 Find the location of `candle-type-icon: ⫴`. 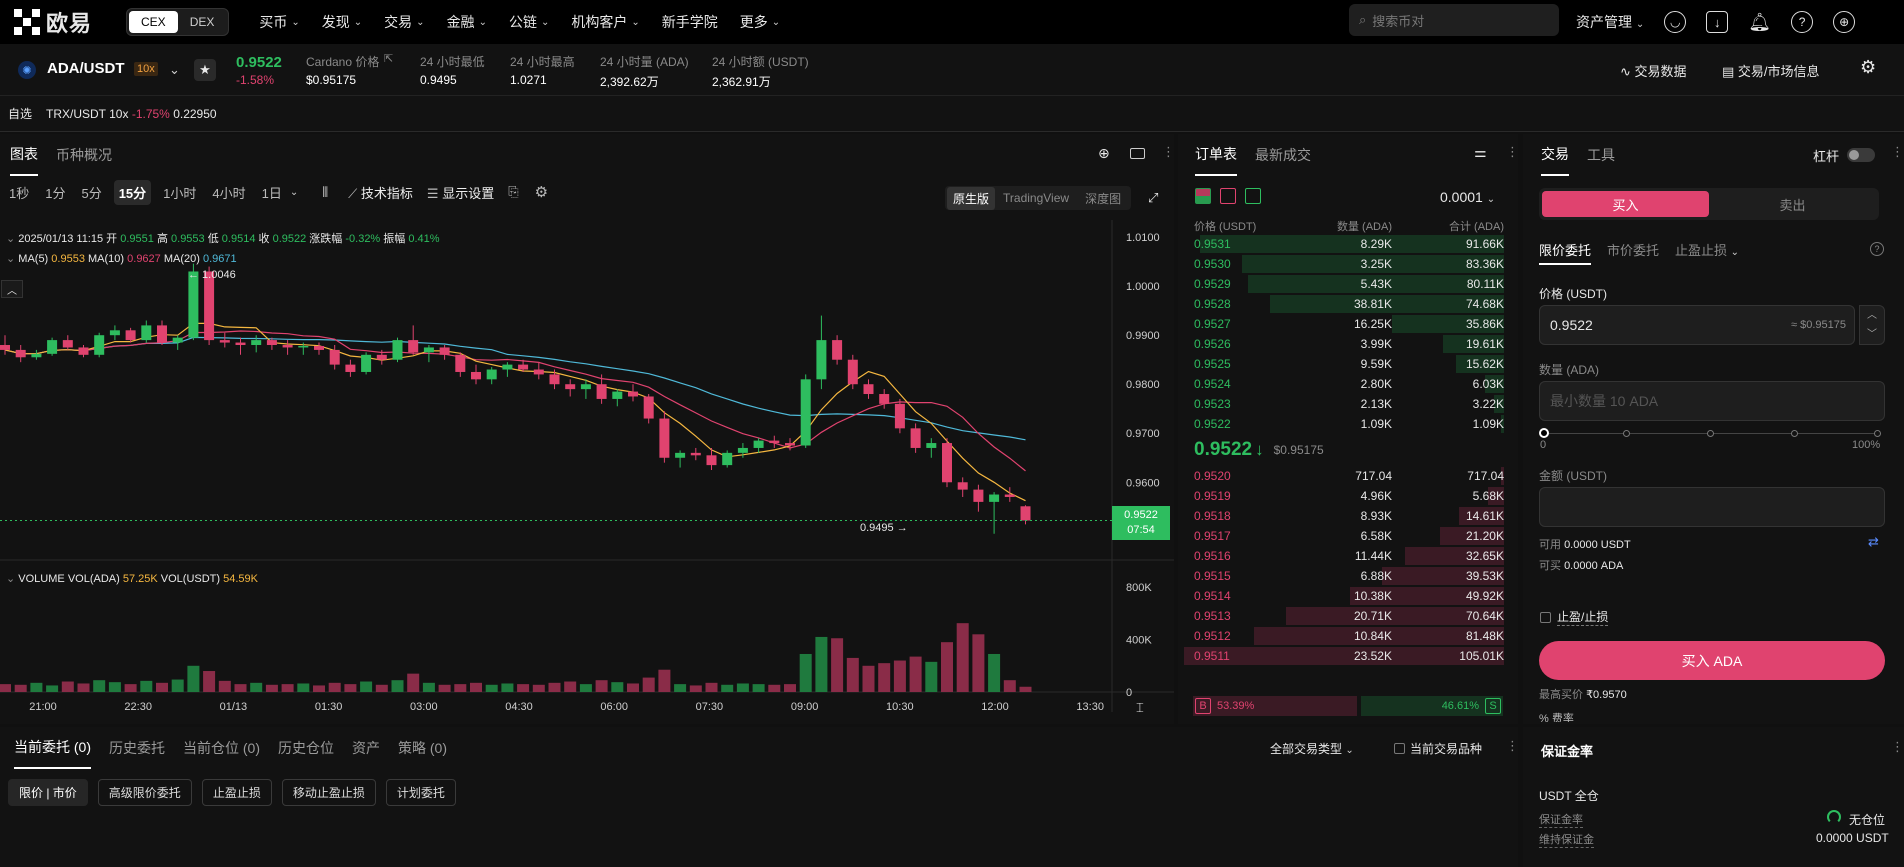

candle-type-icon: ⫴ is located at coordinates (325, 191).